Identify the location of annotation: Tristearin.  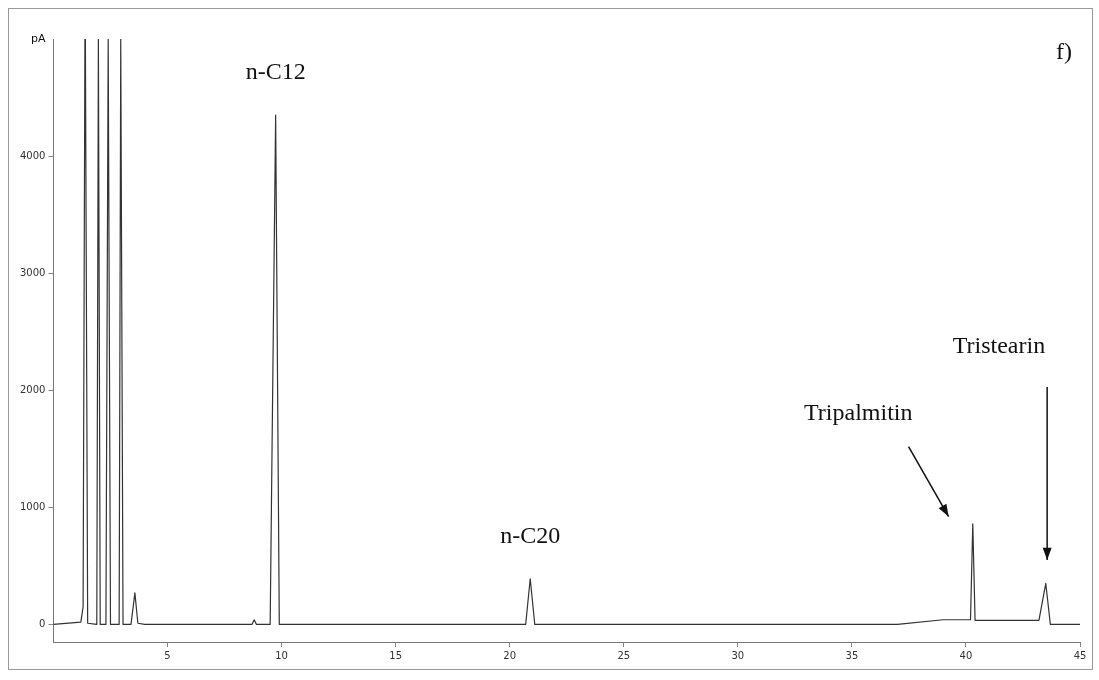
(999, 345).